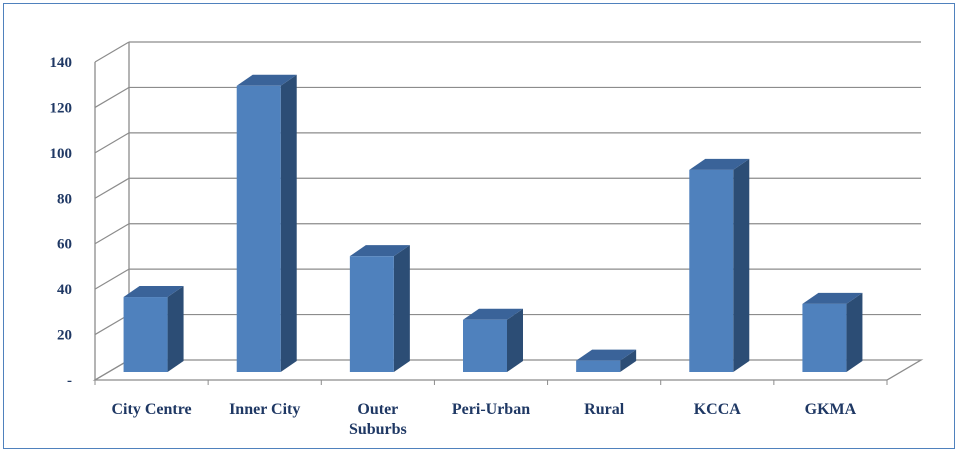  I want to click on y-tick-label: 140, so click(61, 63).